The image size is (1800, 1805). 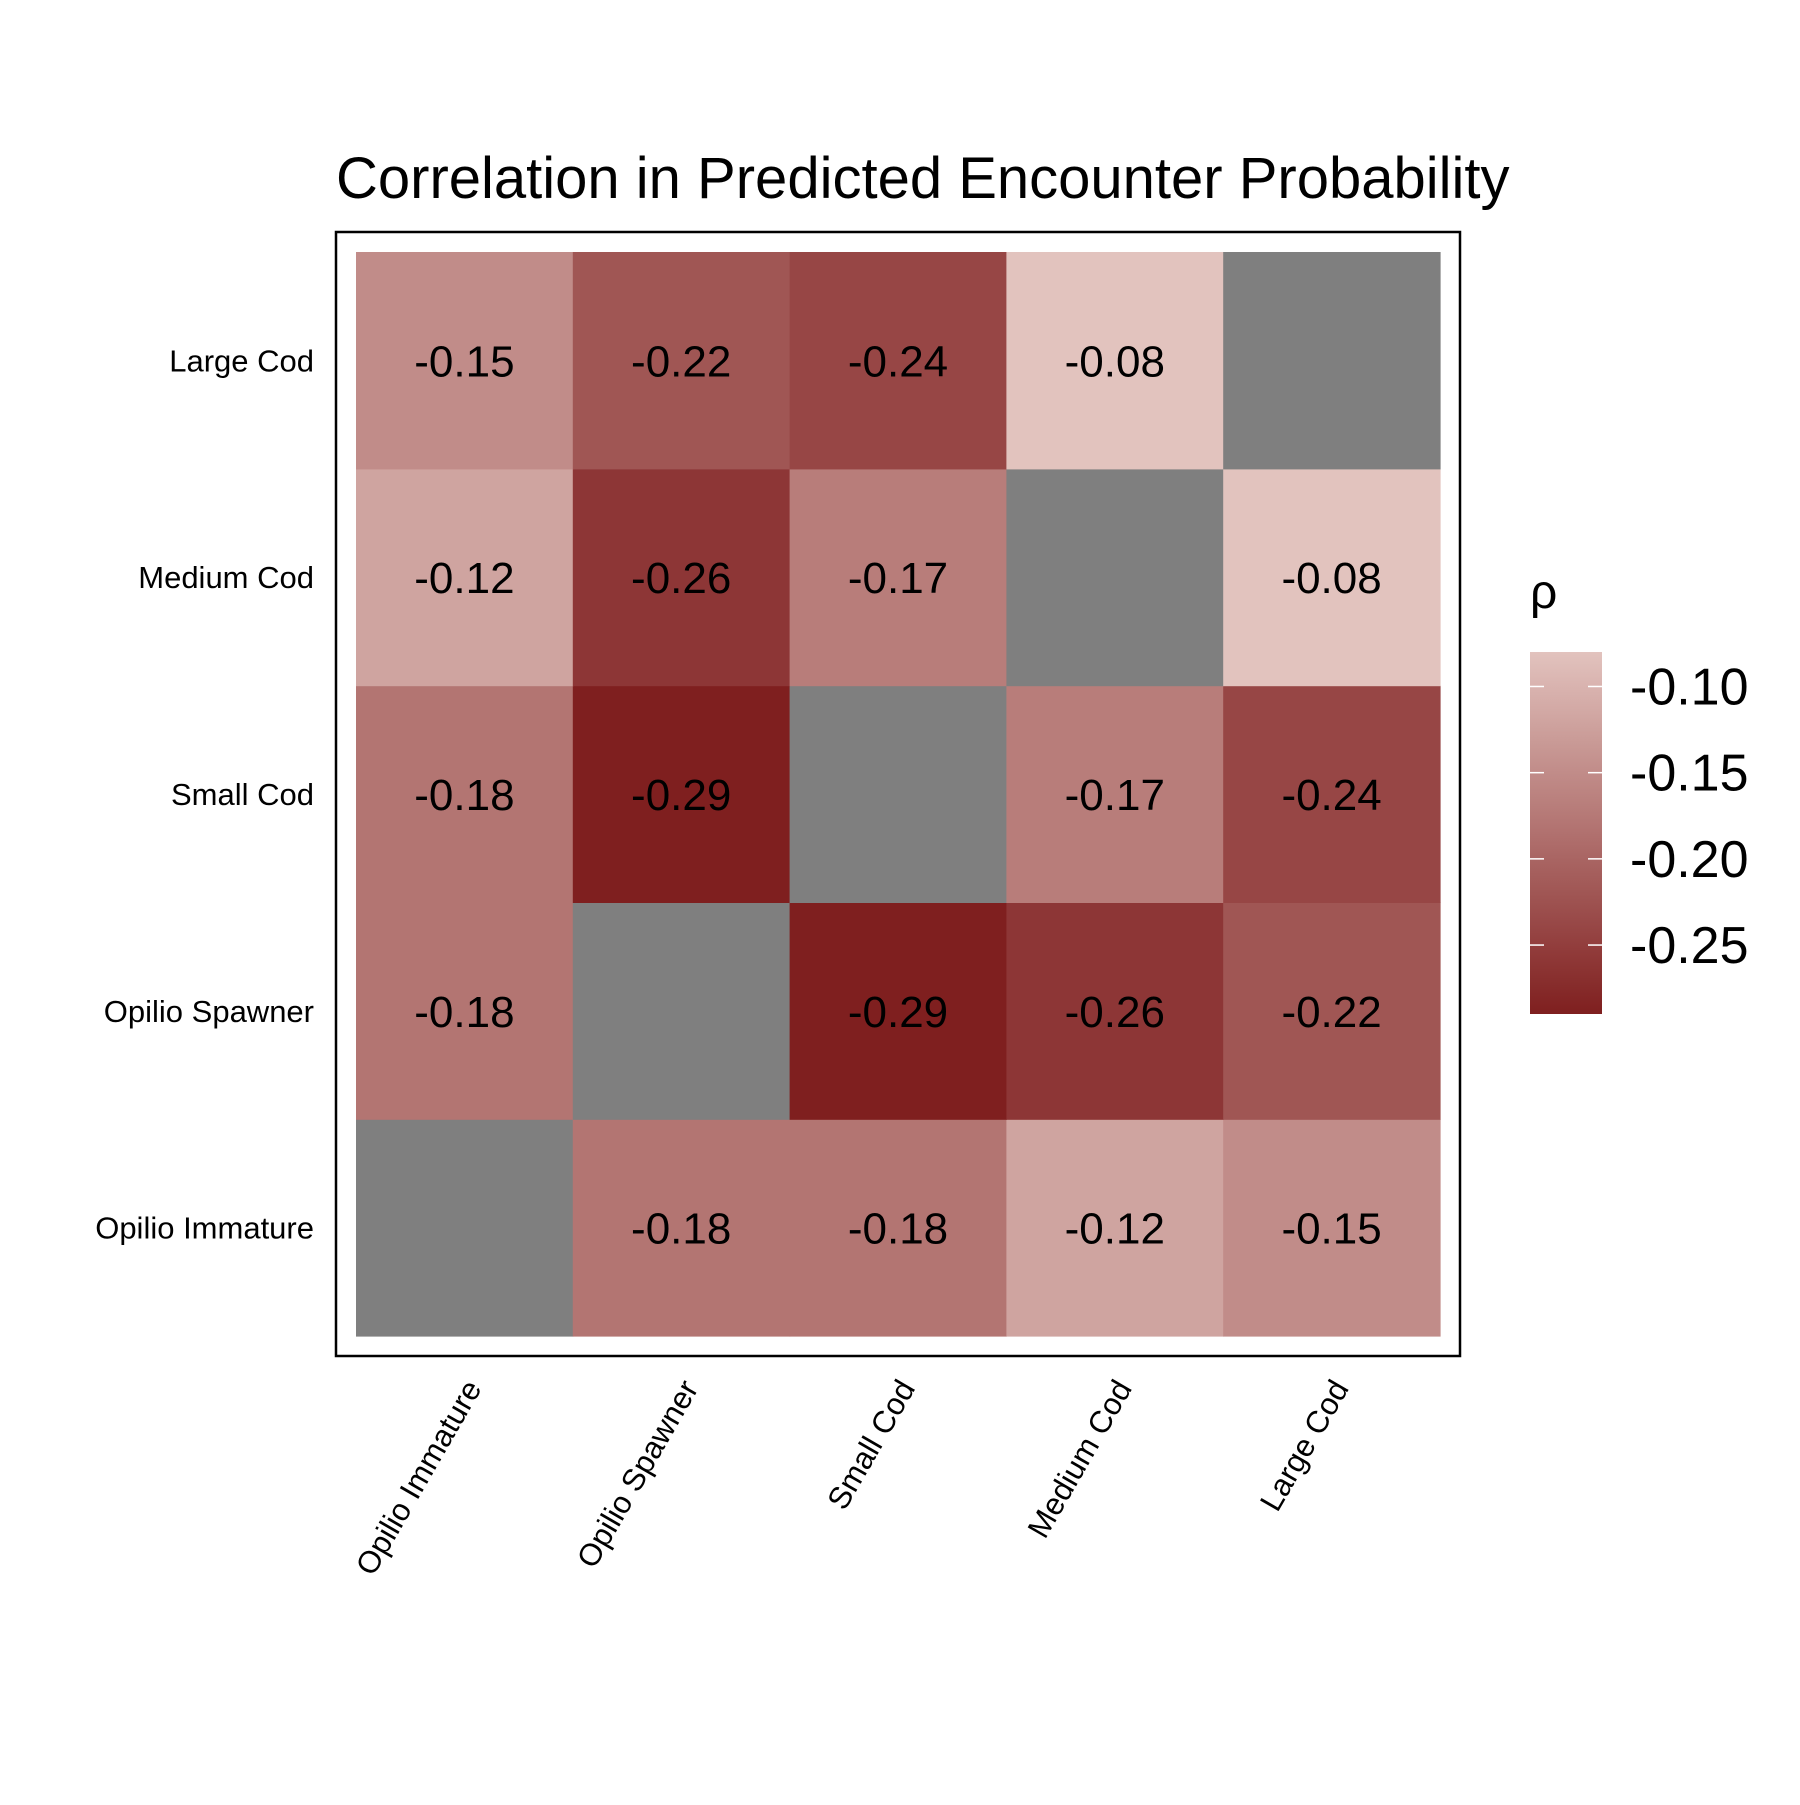 I want to click on y-tick-label: Medium Cod, so click(x=226, y=577).